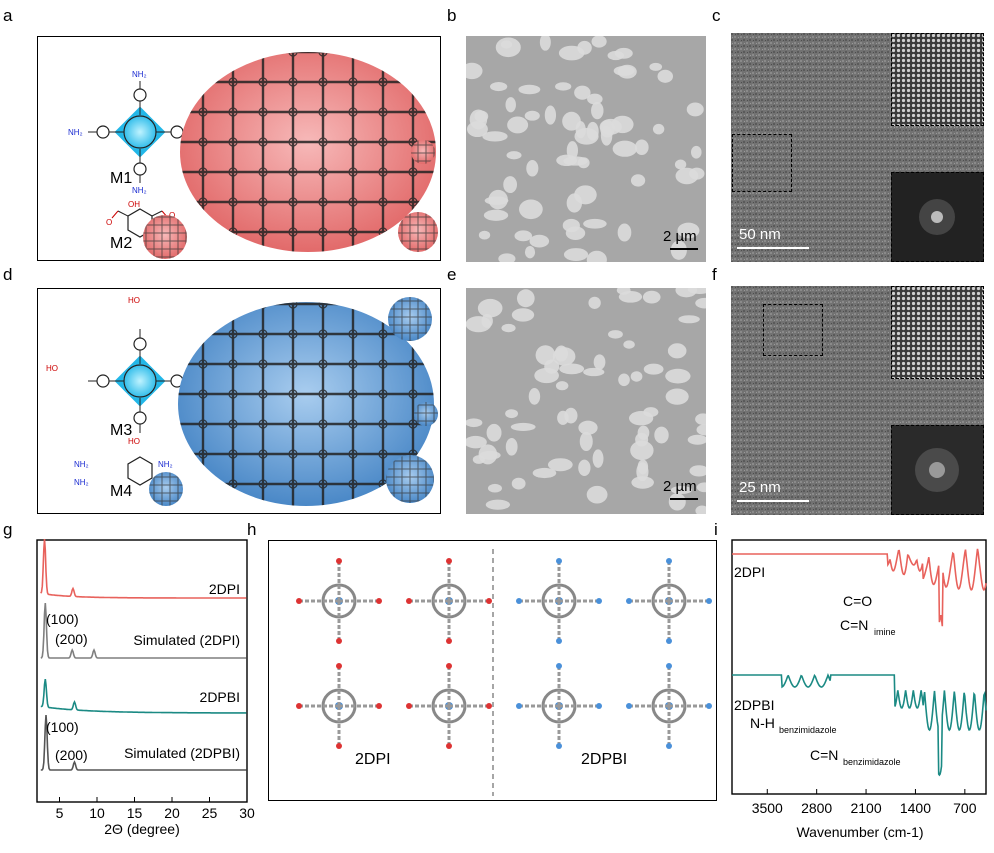  What do you see at coordinates (872, 762) in the screenshot?
I see `ftir-annot-cn-bi-sub: benzimidazole` at bounding box center [872, 762].